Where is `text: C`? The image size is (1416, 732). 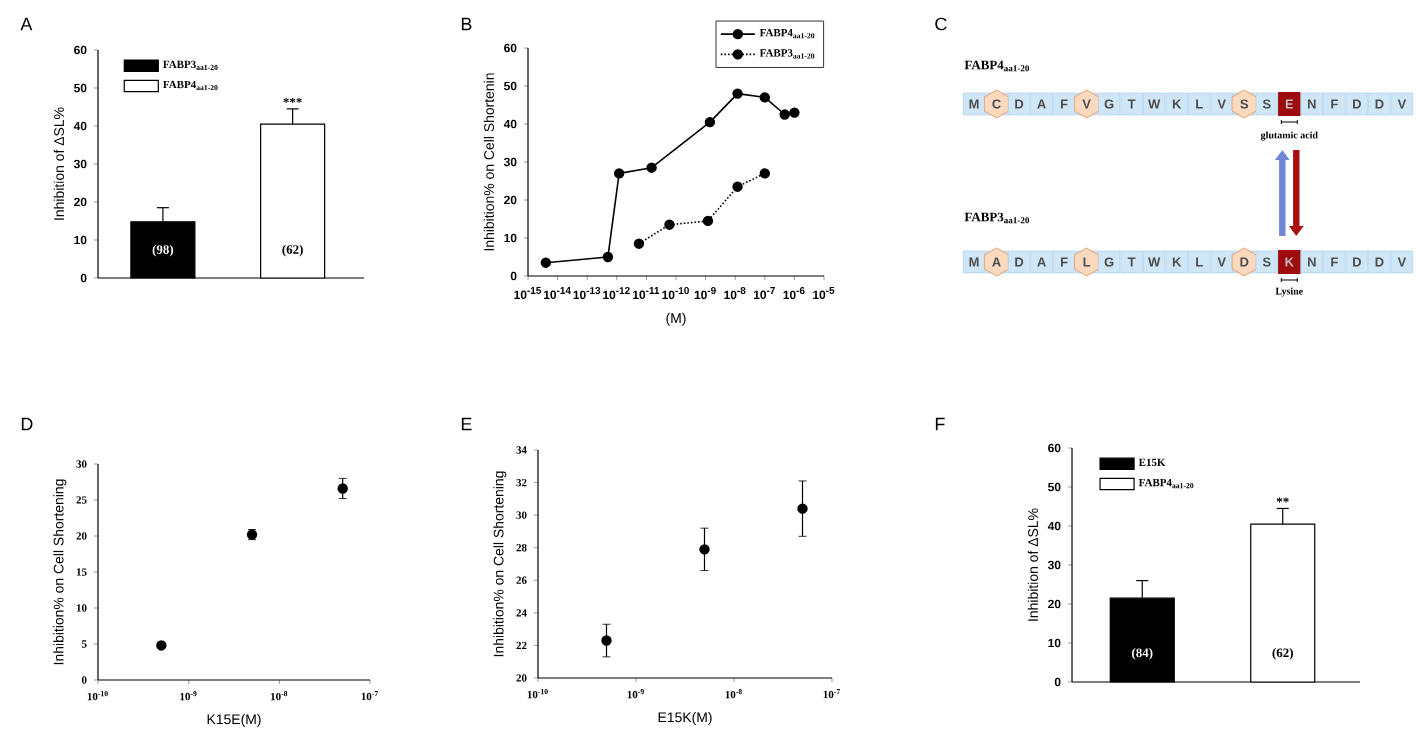
text: C is located at coordinates (941, 24).